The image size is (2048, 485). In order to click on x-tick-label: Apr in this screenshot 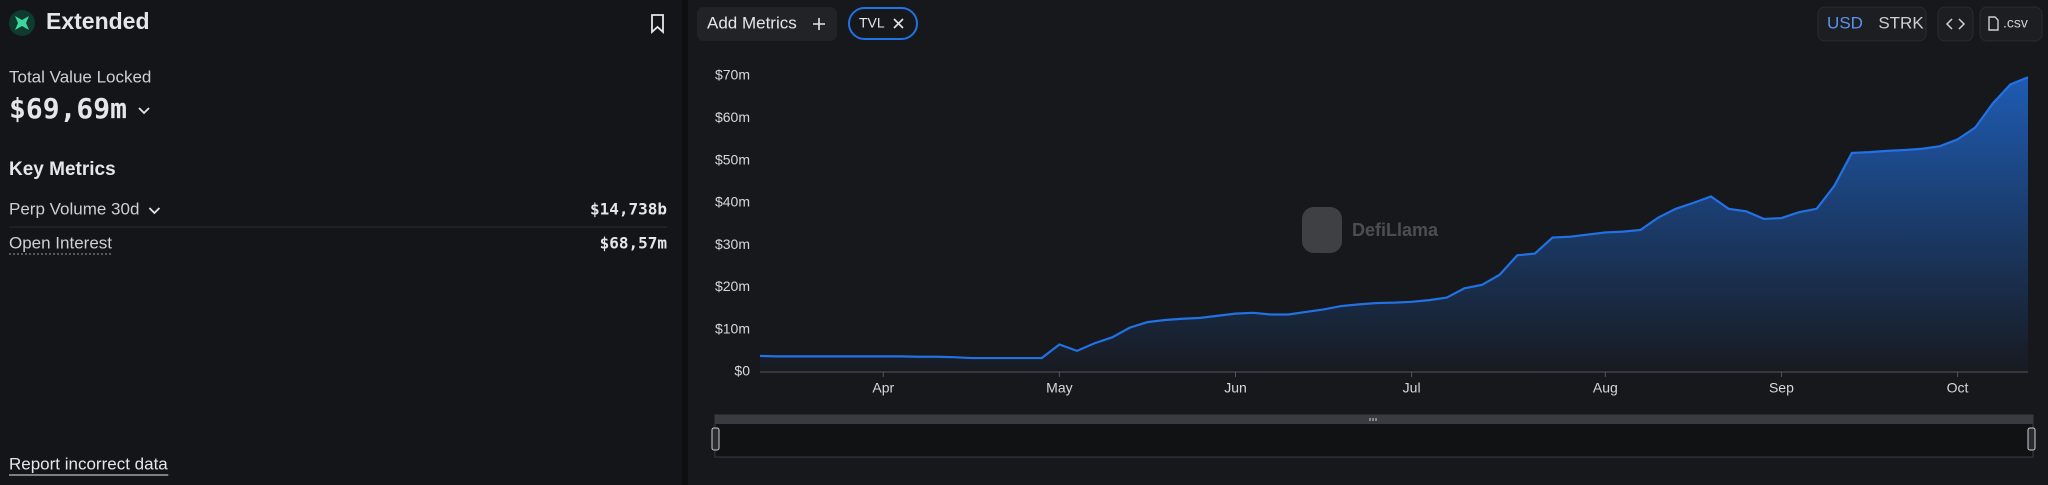, I will do `click(883, 388)`.